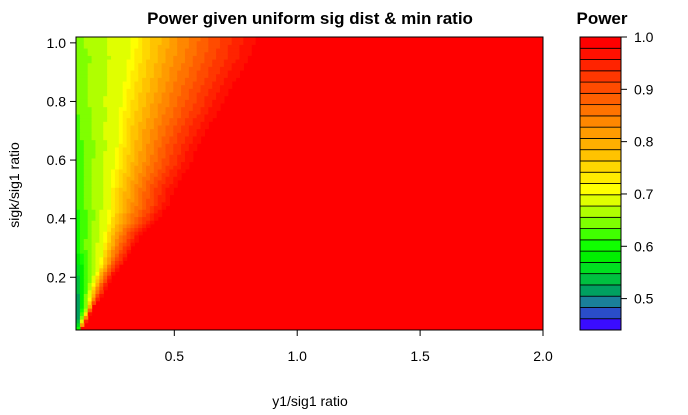 This screenshot has height=415, width=688. What do you see at coordinates (57, 101) in the screenshot?
I see `y-tick-label: 0.8` at bounding box center [57, 101].